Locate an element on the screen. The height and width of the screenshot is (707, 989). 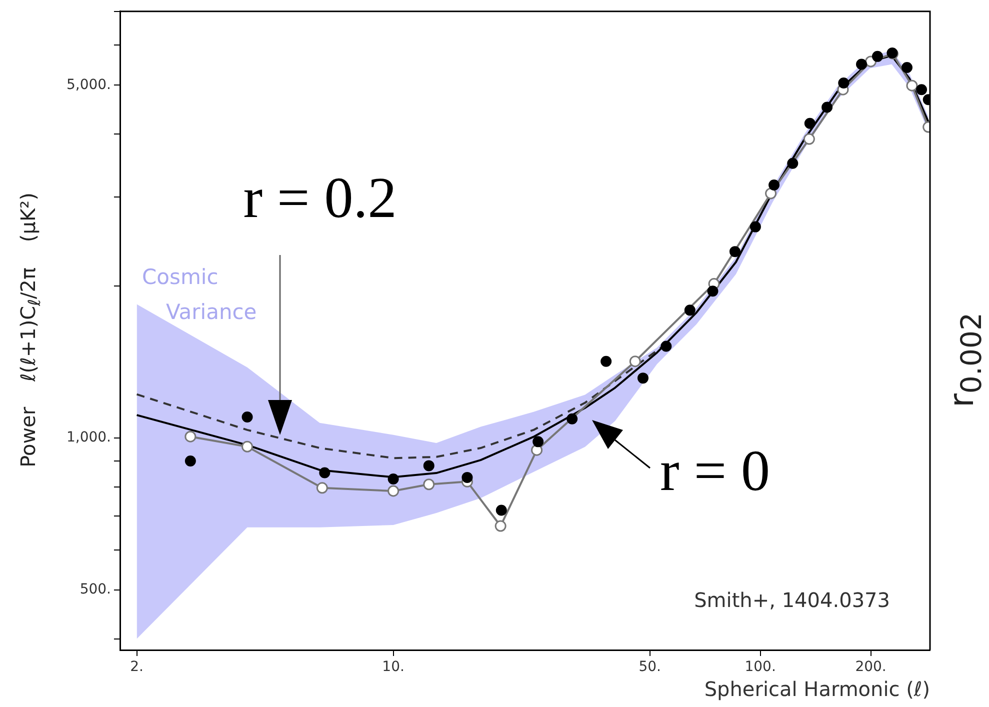
x-tick-label: 100. is located at coordinates (760, 667).